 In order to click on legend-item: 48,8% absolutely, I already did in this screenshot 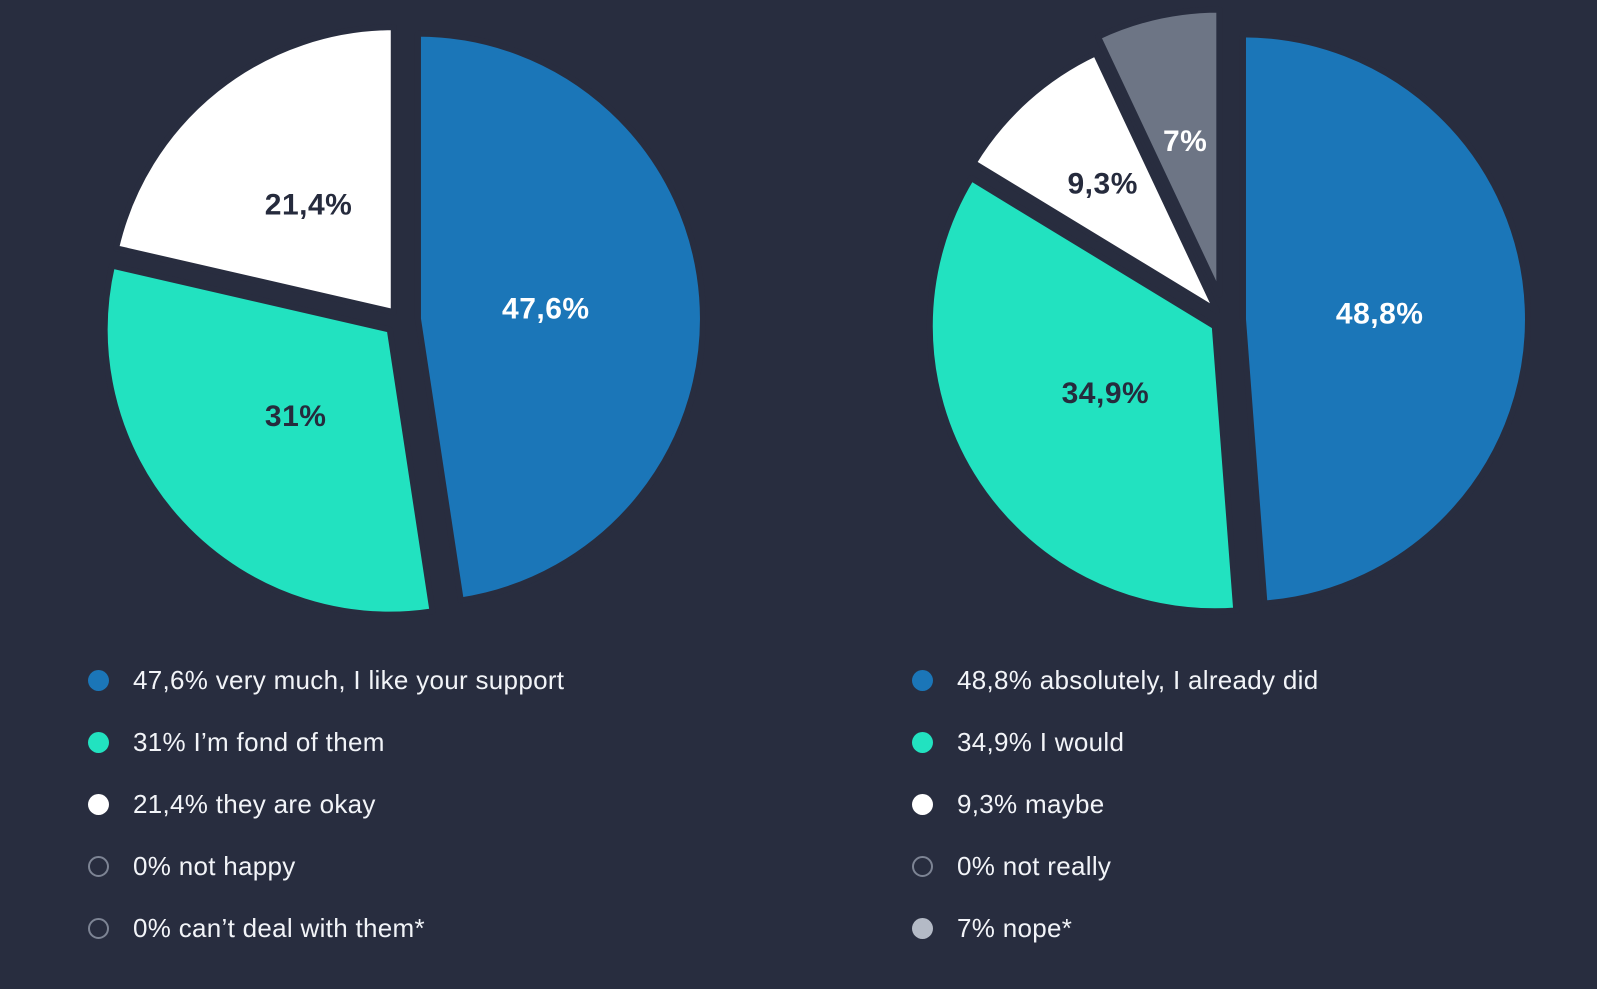, I will do `click(1115, 680)`.